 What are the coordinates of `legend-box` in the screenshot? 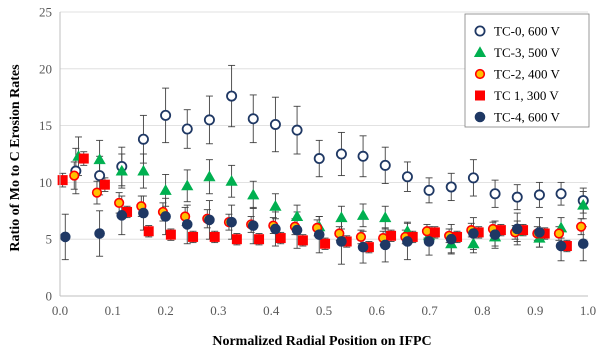 It's located at (527, 70).